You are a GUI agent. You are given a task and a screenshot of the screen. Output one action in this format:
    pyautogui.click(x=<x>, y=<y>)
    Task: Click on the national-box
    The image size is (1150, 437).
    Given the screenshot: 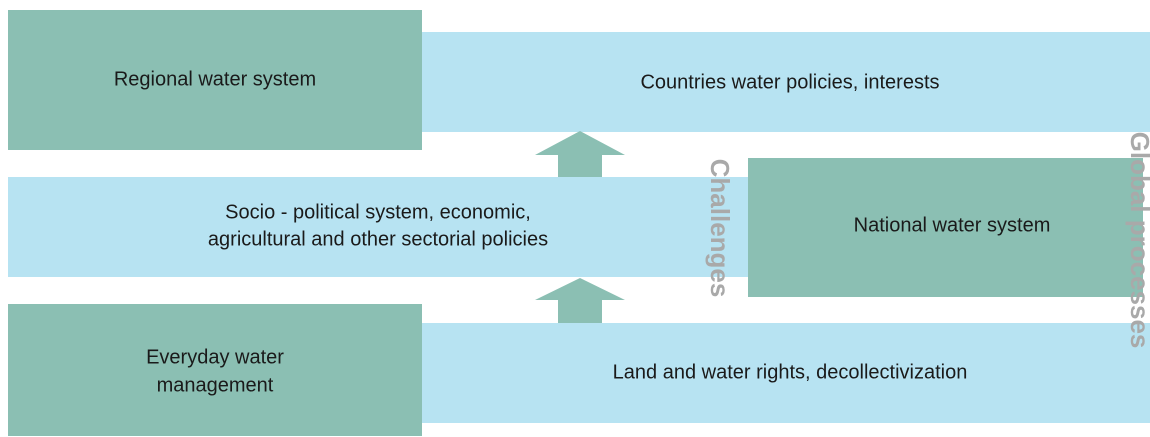 What is the action you would take?
    pyautogui.click(x=945, y=227)
    